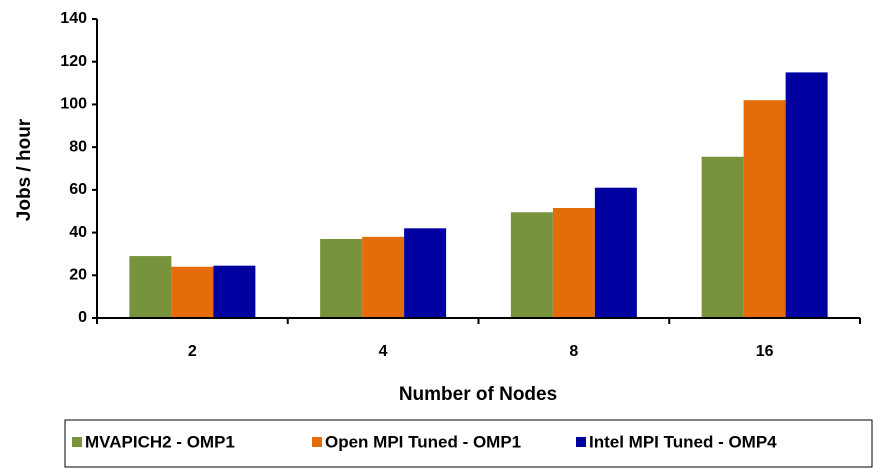  I want to click on y-tick-label: 0, so click(82, 317).